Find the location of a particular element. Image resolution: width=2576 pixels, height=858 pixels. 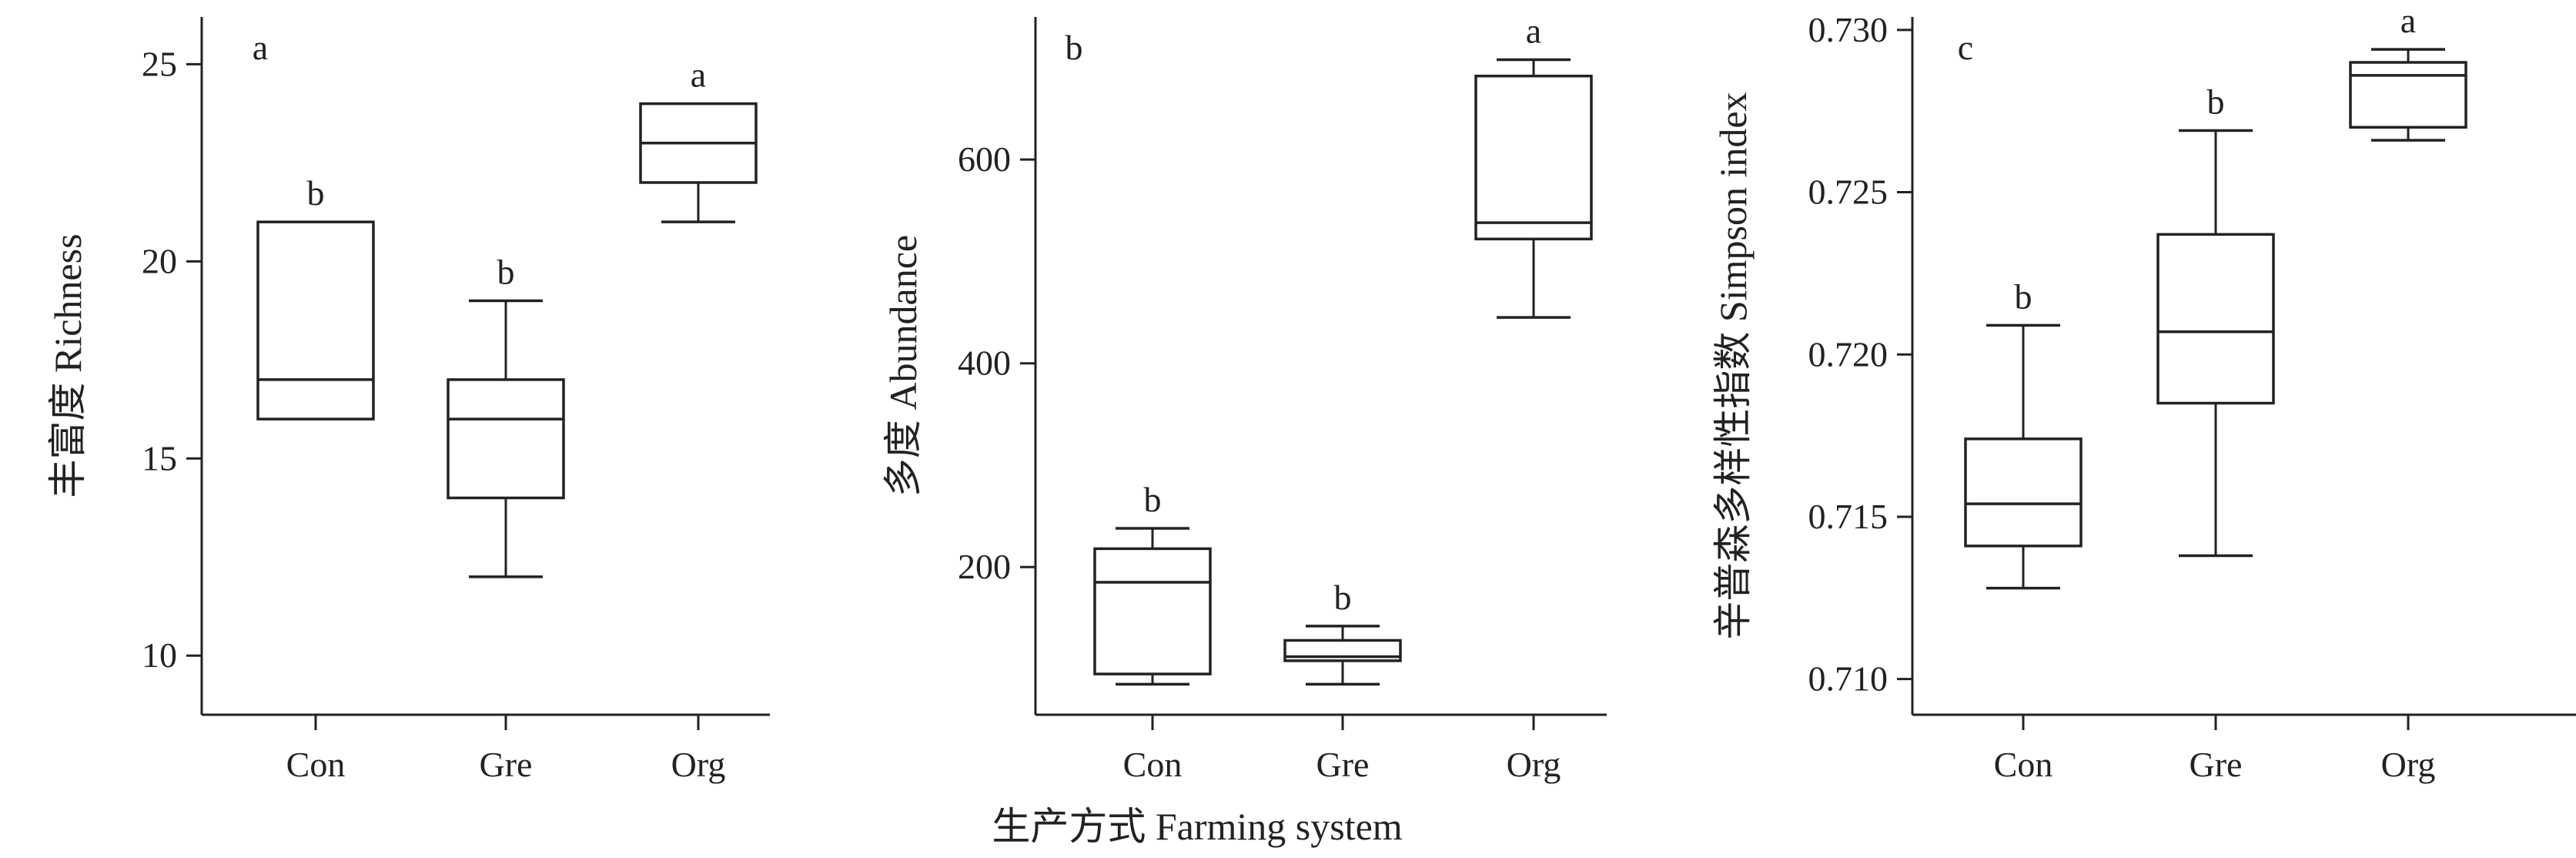

y-tick-label: 25 is located at coordinates (159, 63).